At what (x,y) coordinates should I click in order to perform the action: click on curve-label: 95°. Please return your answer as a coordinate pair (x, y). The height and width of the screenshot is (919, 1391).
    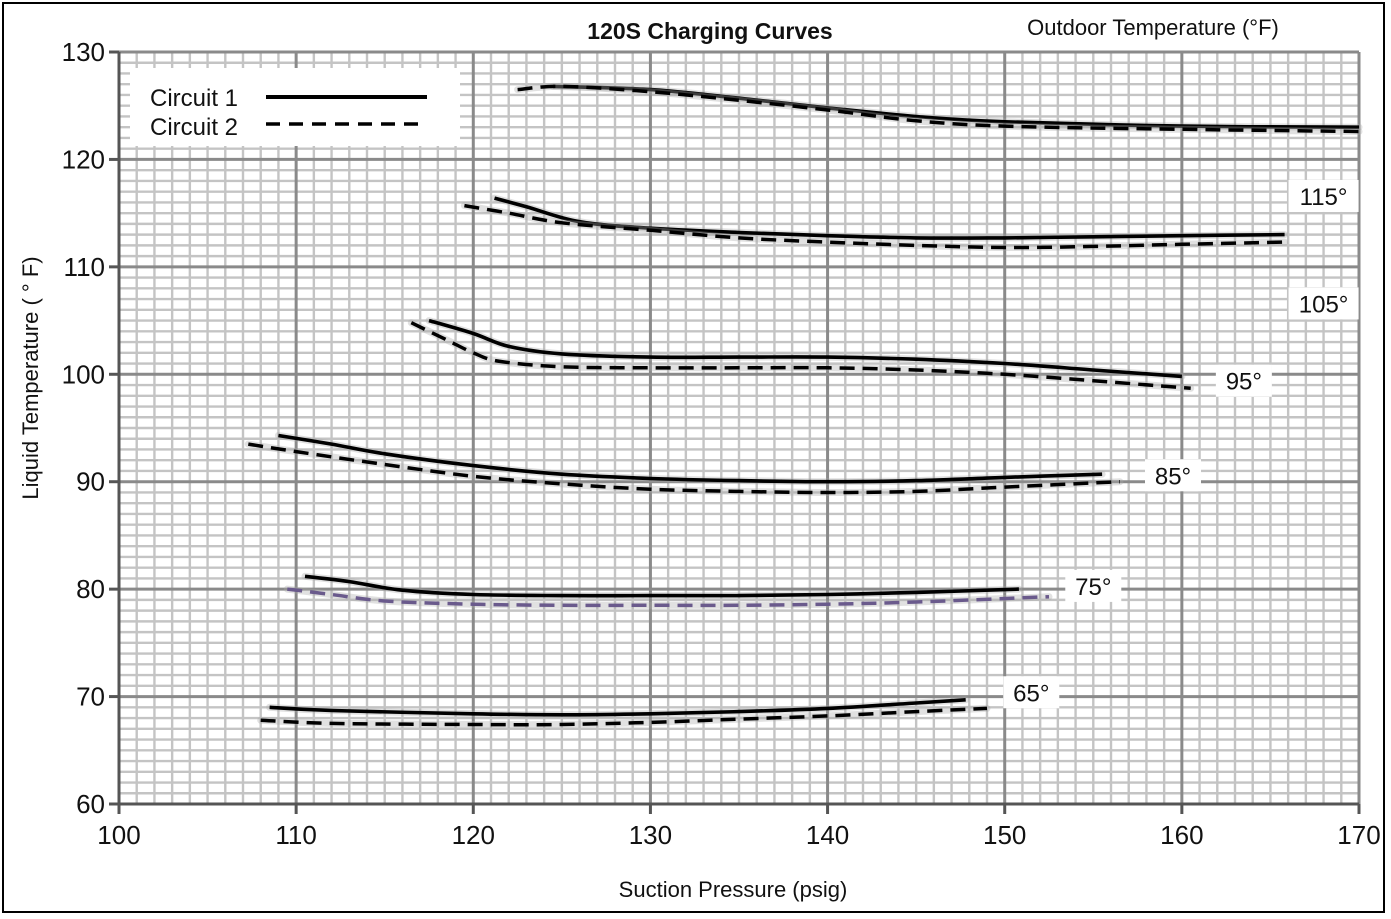
    Looking at the image, I should click on (1244, 382).